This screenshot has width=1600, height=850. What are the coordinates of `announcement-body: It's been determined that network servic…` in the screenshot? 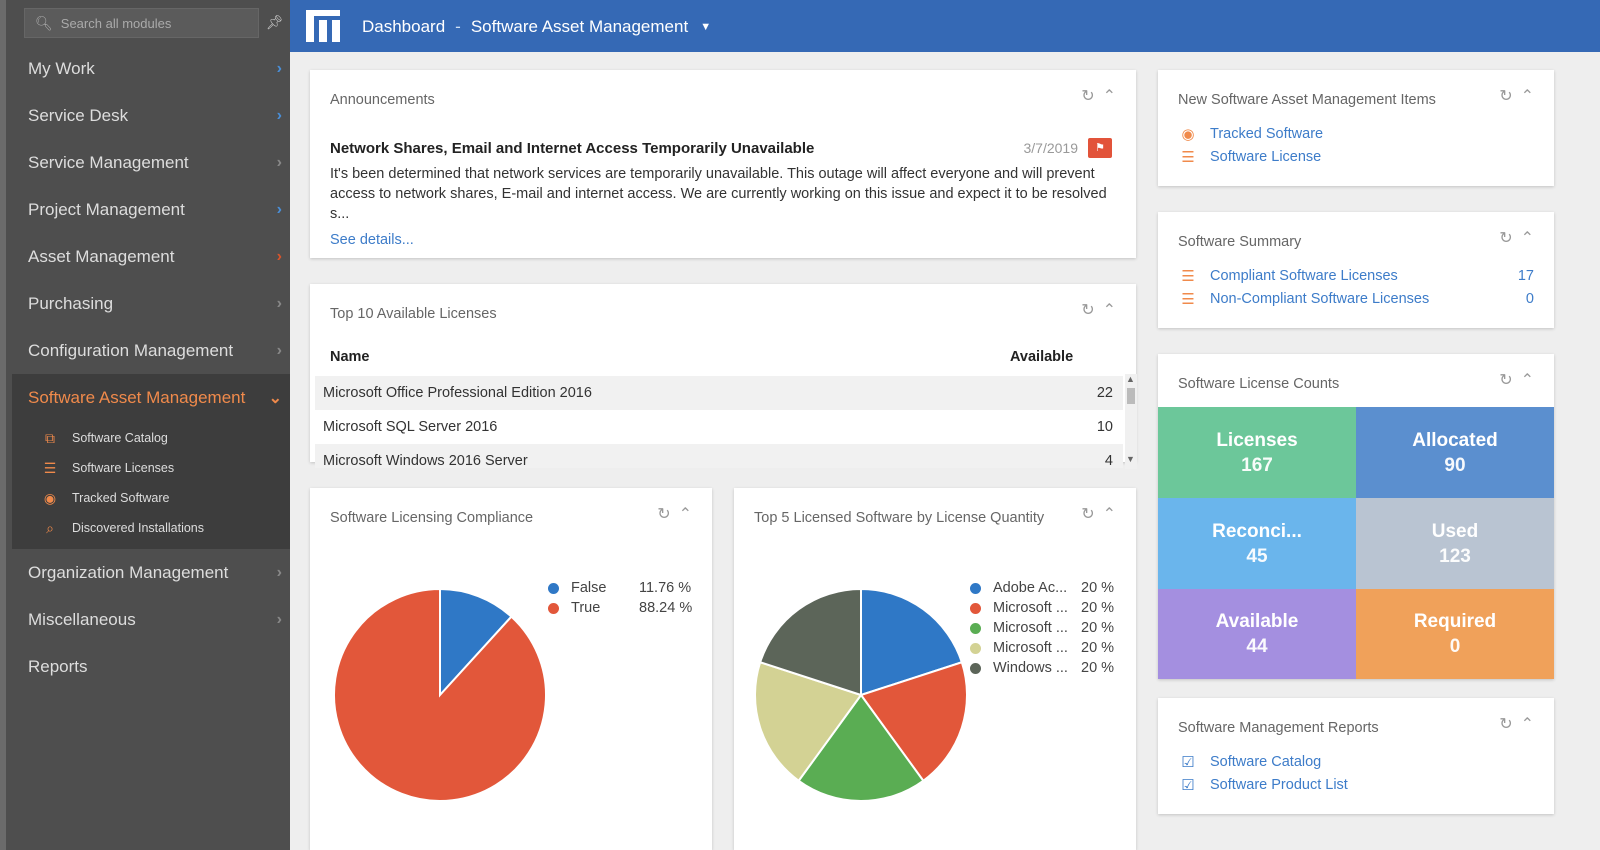 It's located at (718, 194).